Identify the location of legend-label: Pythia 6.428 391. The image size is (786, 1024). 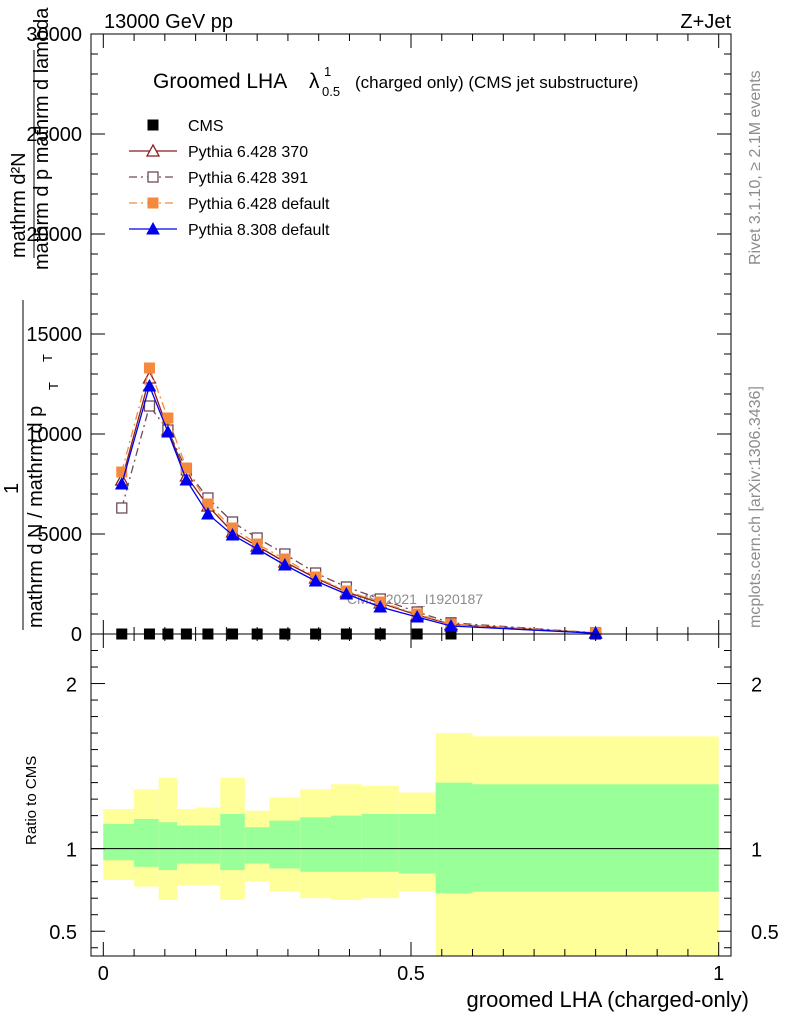
(248, 178).